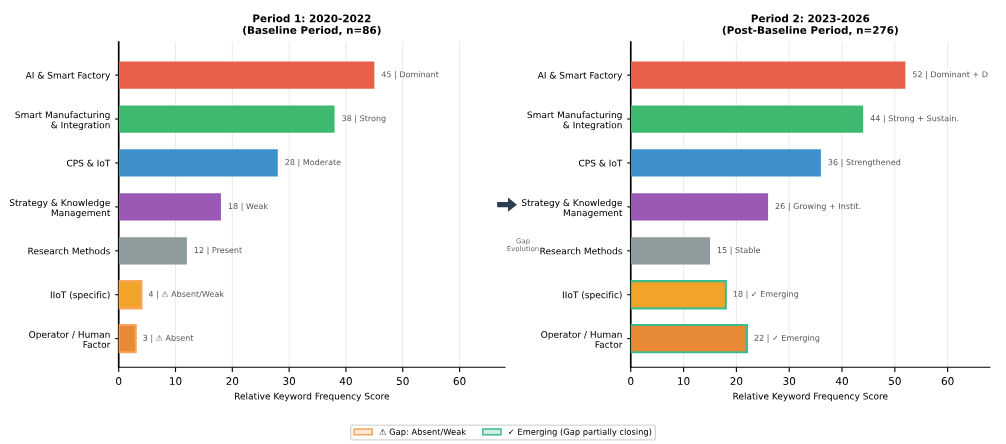 This screenshot has width=1006, height=444. Describe the element at coordinates (818, 206) in the screenshot. I see `data-label: 26 | Growing + Instit.` at that location.